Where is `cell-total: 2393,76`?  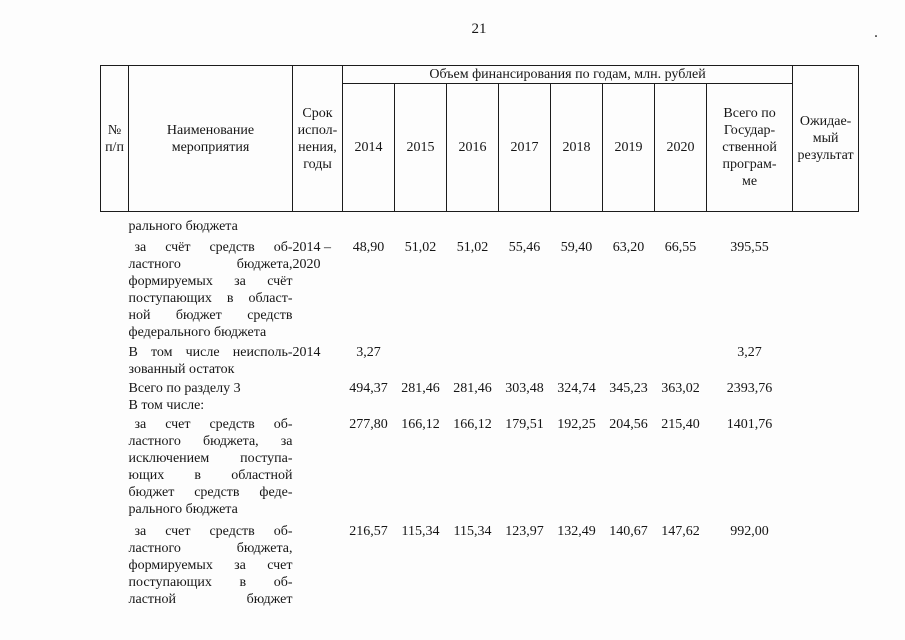 cell-total: 2393,76 is located at coordinates (749, 388).